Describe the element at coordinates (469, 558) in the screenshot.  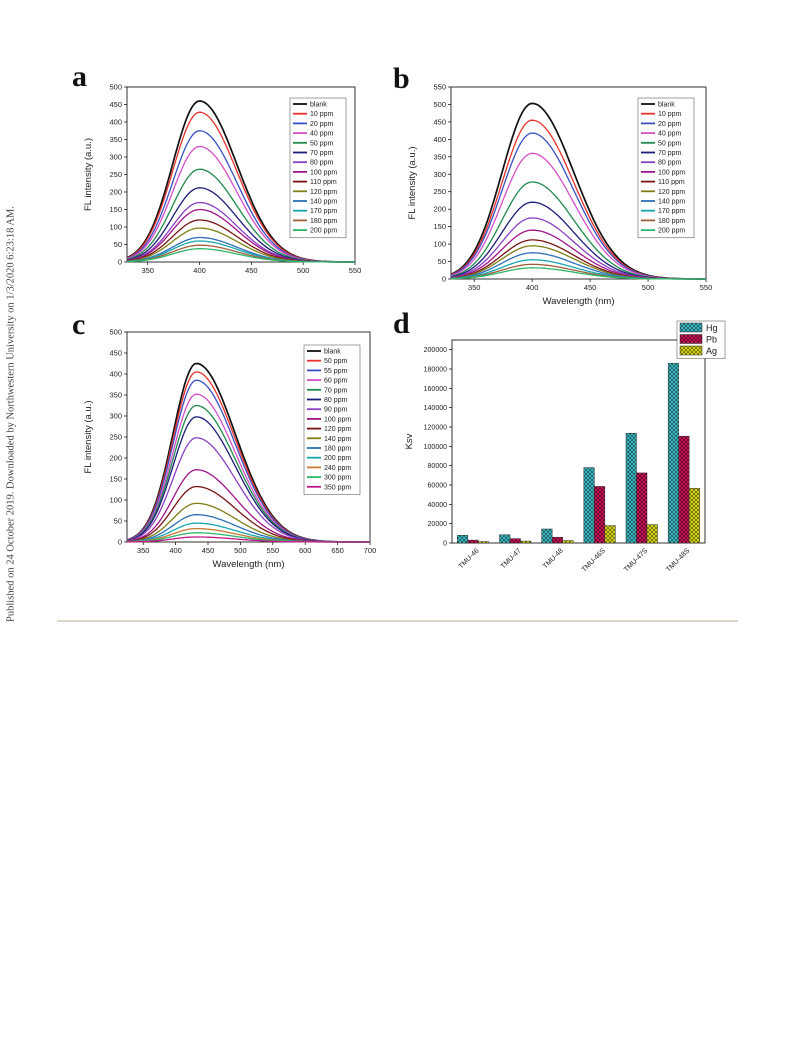
I see `category-label: TMU-46` at that location.